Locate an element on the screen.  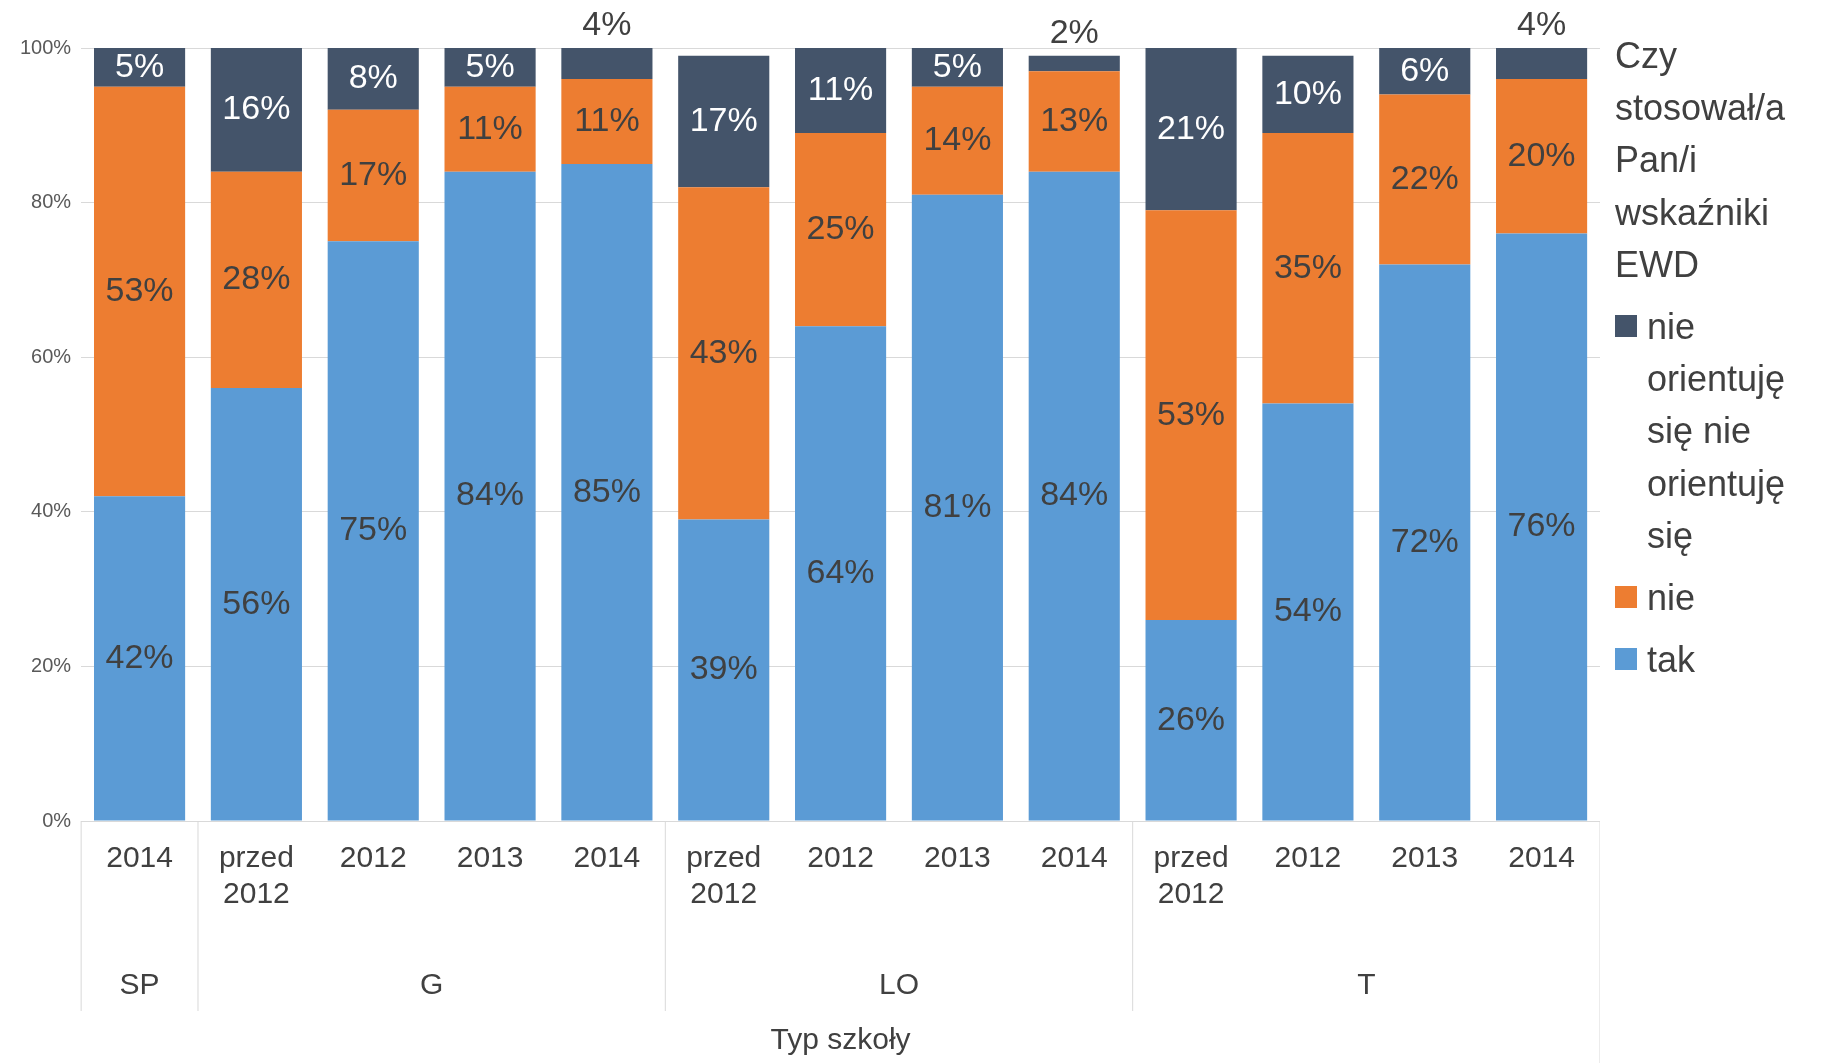
data-label: 2% is located at coordinates (1074, 31).